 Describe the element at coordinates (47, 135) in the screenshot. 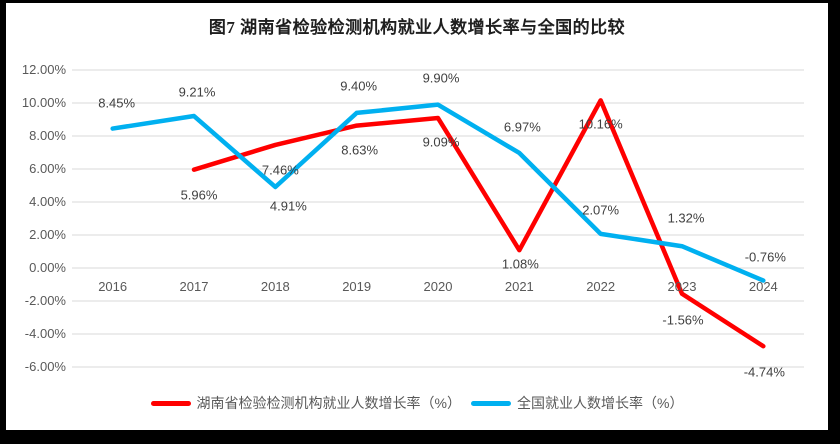

I see `y-tick-label: 8.00%` at that location.